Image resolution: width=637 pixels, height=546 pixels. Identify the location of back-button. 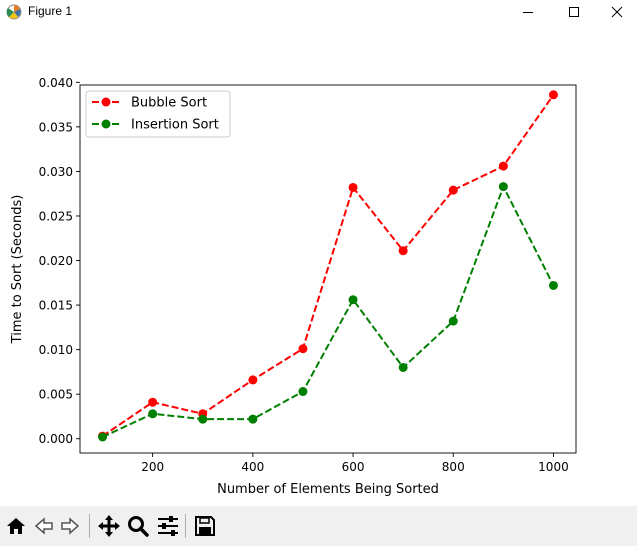
(44, 526).